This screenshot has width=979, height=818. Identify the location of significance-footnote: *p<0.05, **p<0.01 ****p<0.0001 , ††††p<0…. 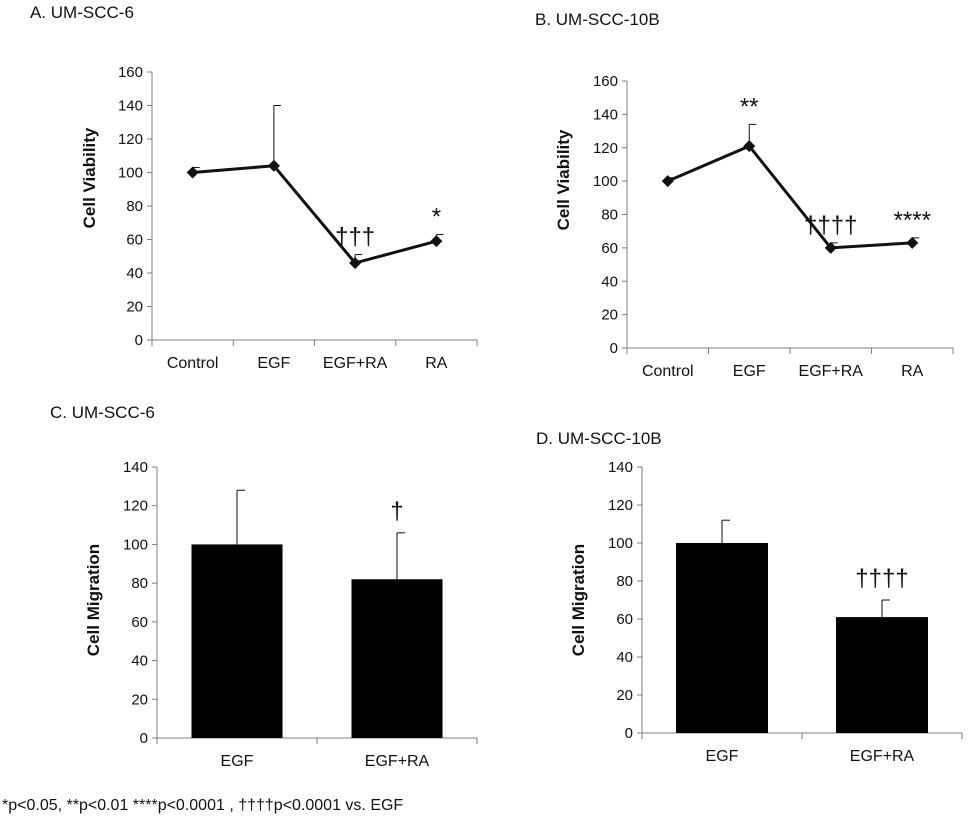
(202, 805).